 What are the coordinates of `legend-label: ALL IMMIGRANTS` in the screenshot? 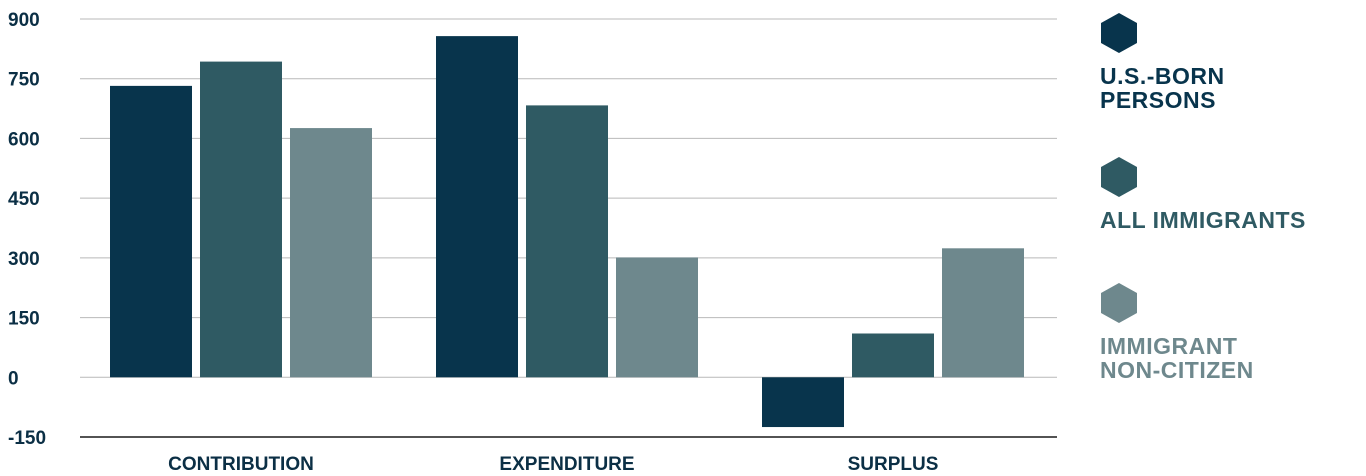 It's located at (1203, 220).